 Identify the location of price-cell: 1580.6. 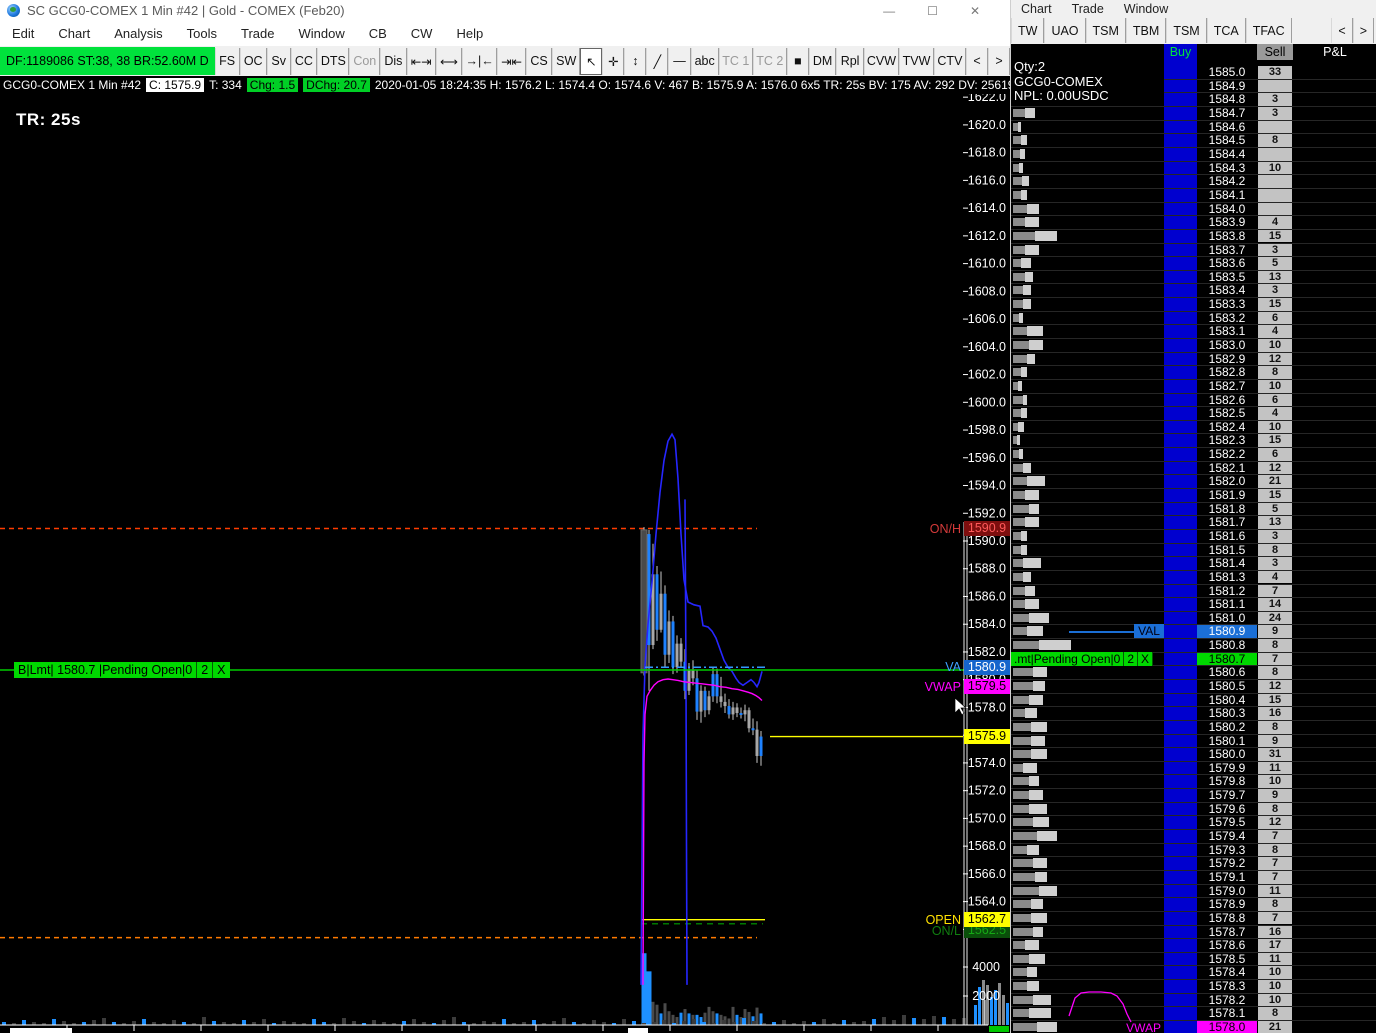
(1227, 672).